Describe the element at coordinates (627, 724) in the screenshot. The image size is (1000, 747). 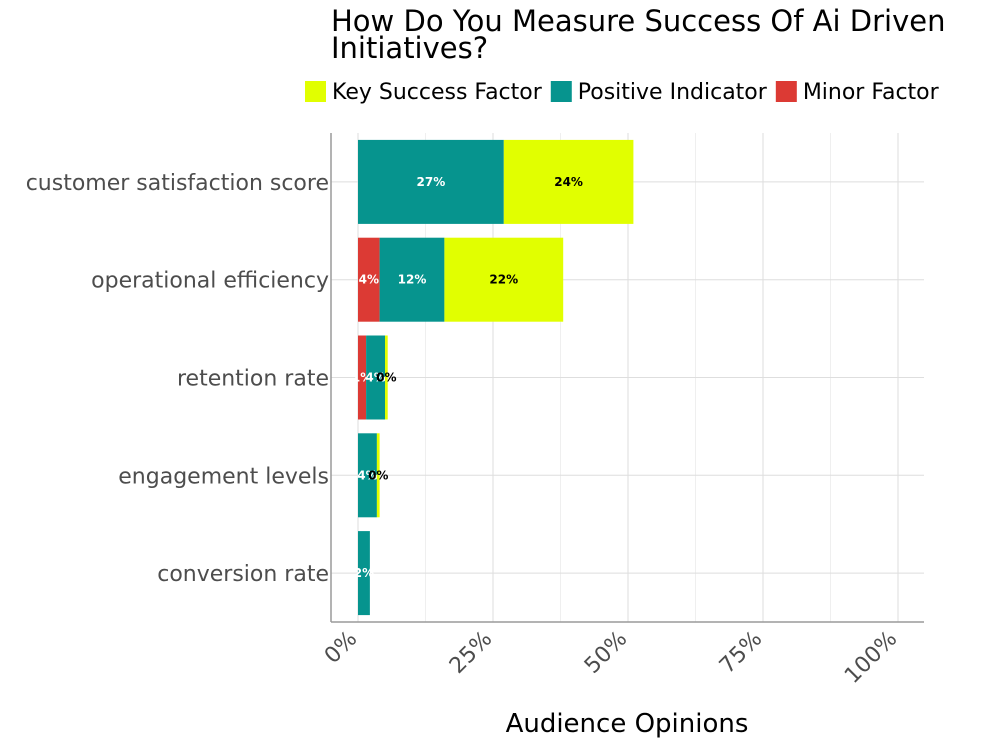
I see `x-axis-title: Audience Opinions` at that location.